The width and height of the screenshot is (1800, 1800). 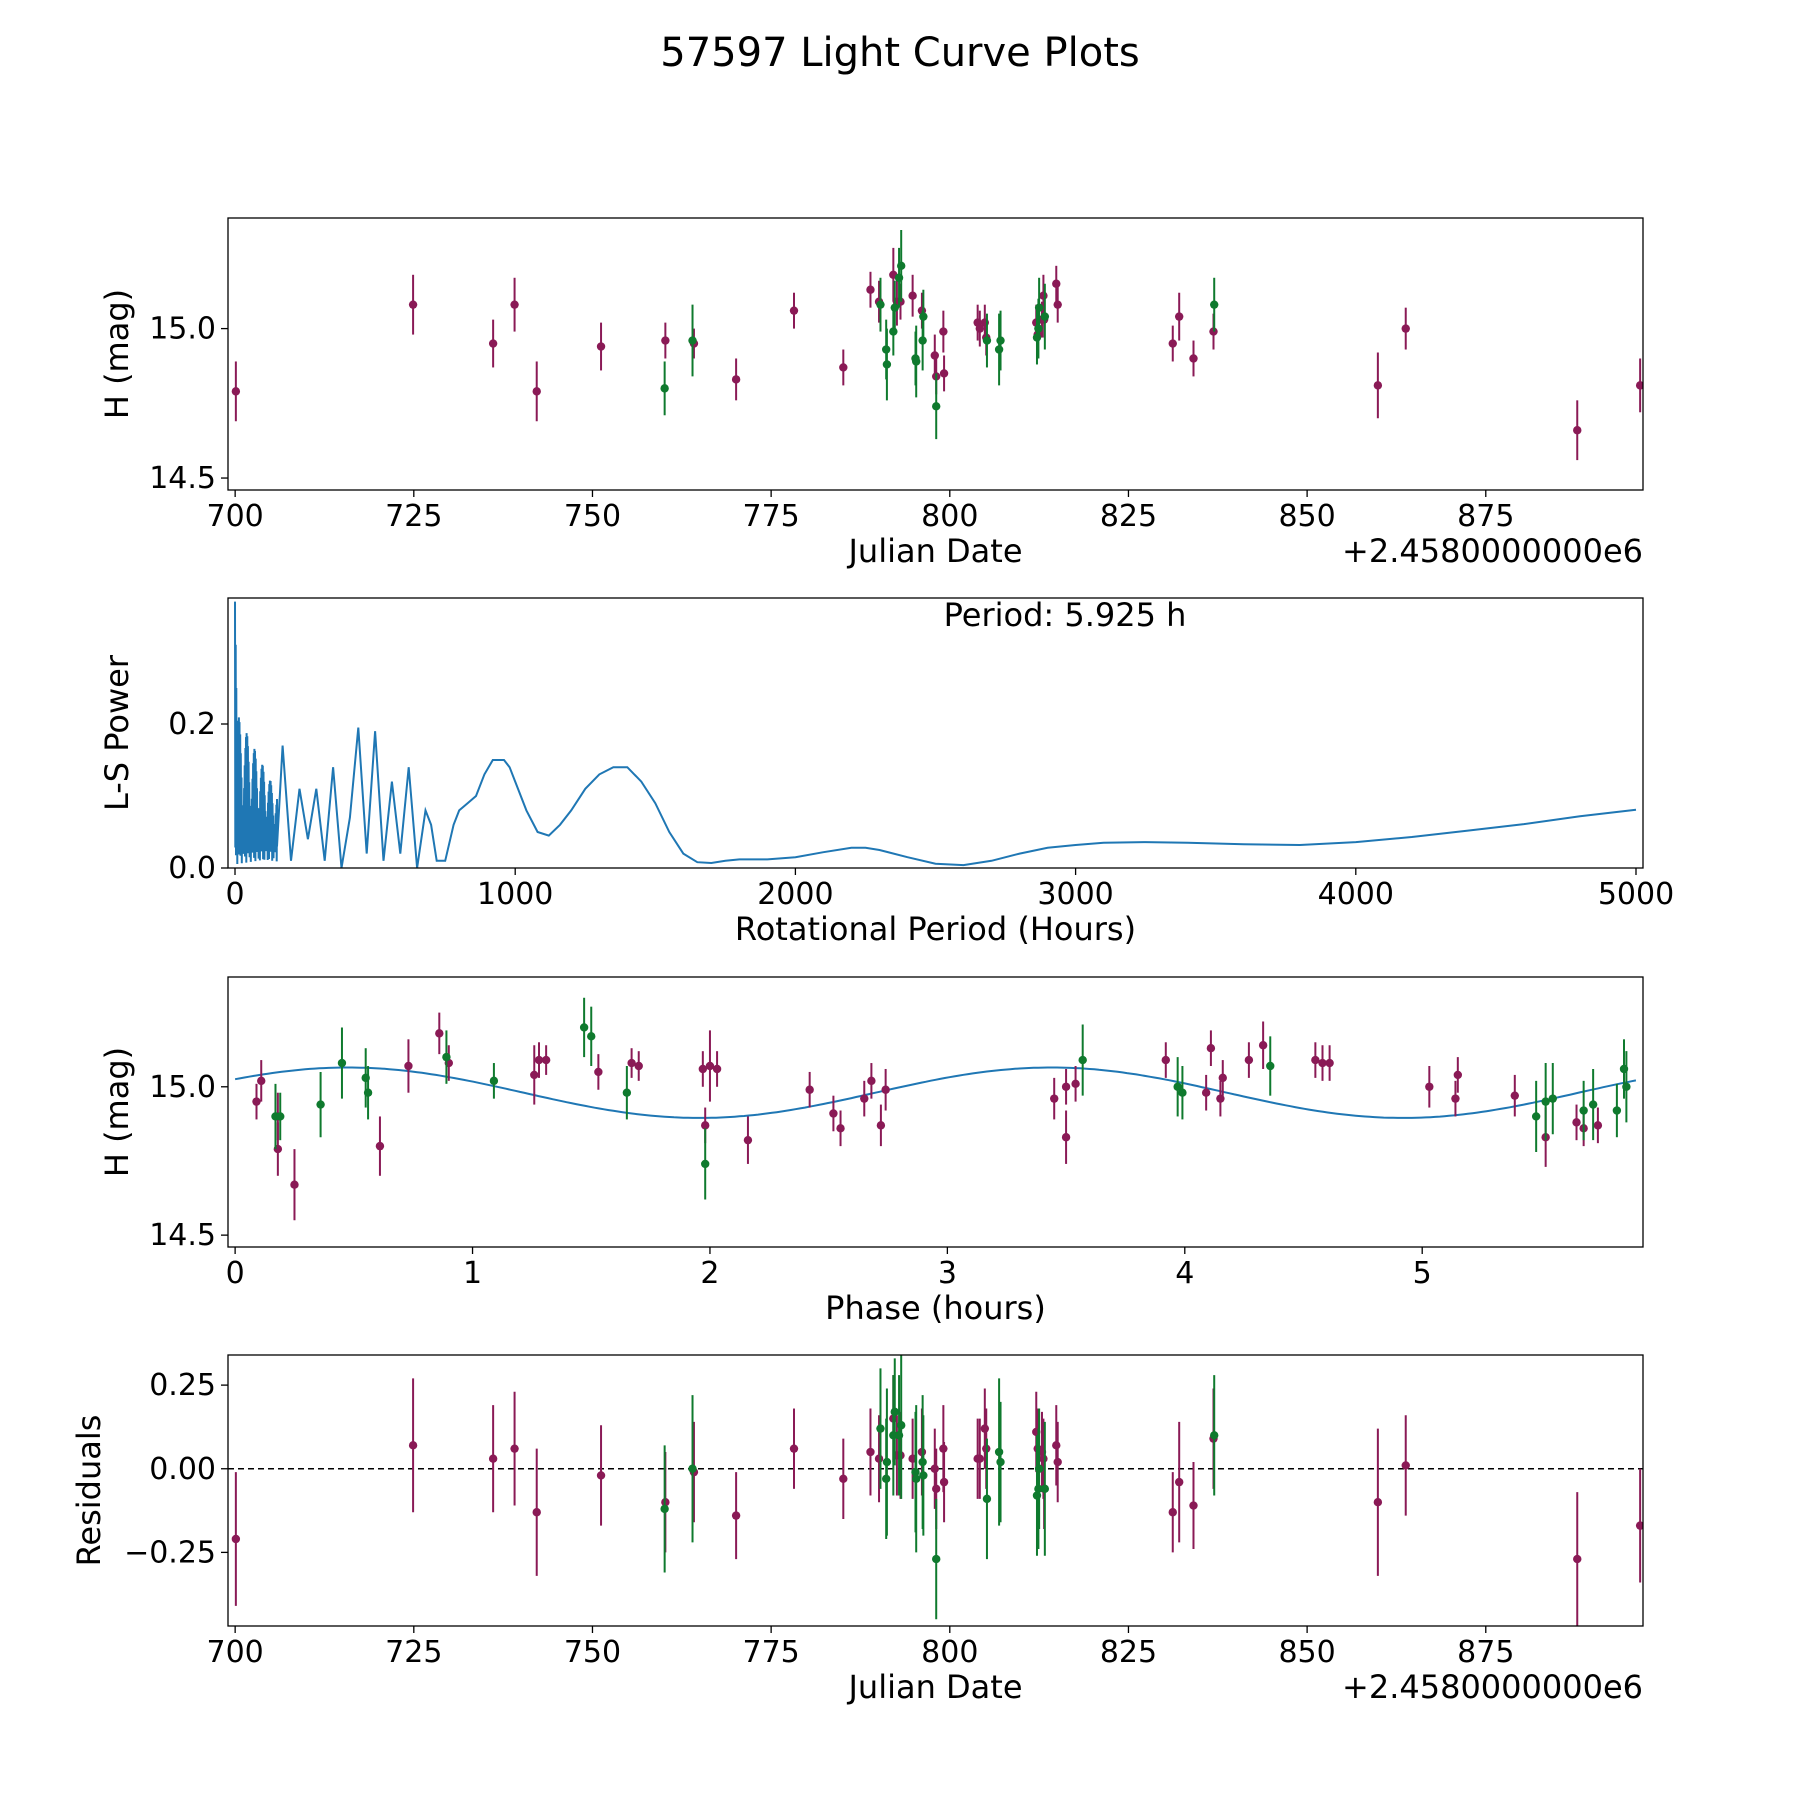 I want to click on y-tick-label: −0.25, so click(x=170, y=1552).